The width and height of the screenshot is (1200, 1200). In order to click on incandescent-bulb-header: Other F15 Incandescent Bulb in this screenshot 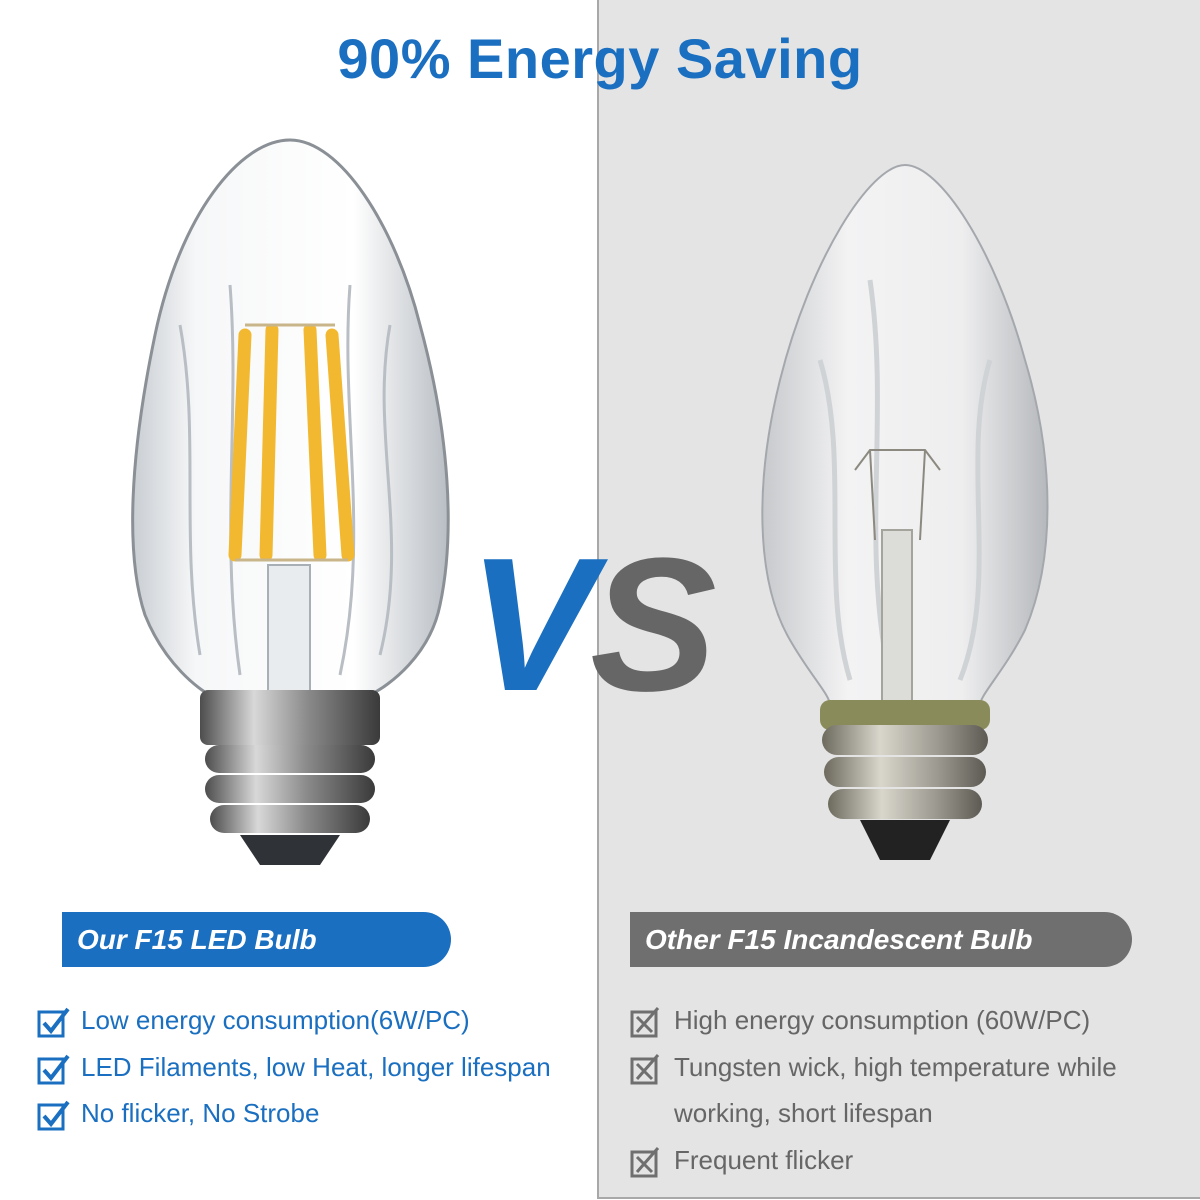, I will do `click(881, 939)`.